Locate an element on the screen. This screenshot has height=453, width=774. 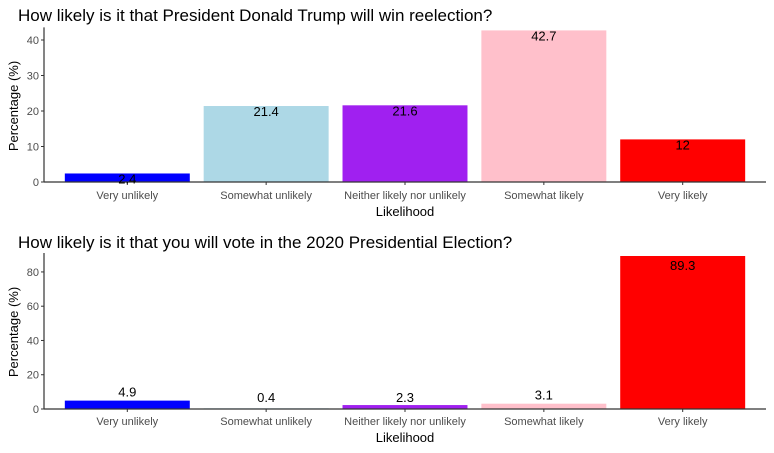
data-label: 0.4 is located at coordinates (266, 397).